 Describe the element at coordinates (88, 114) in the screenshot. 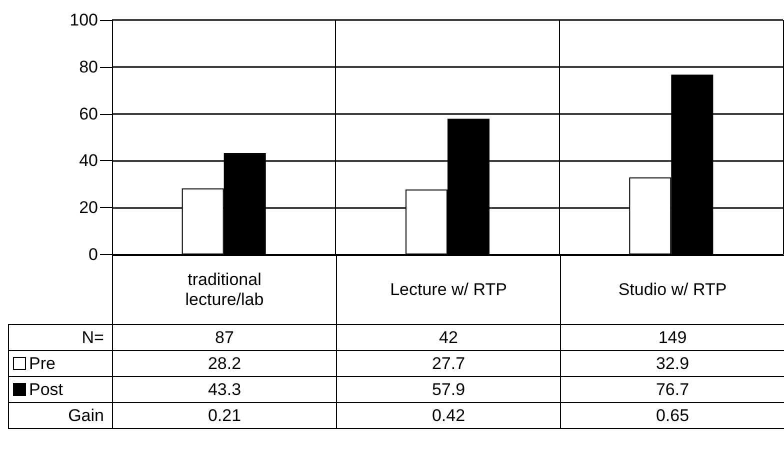

I see `y-tick-label: 60` at that location.